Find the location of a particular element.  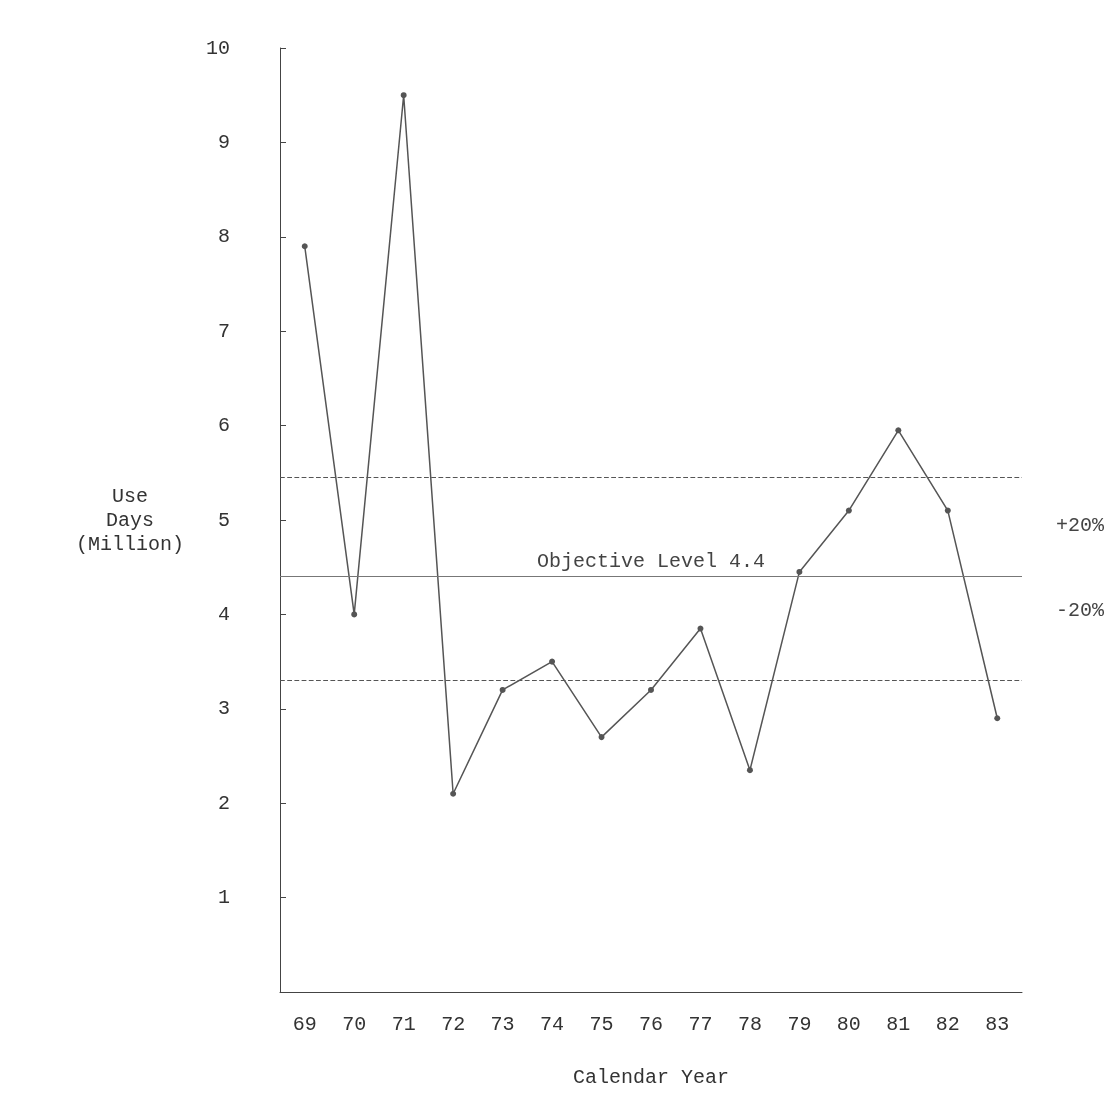

x-tick-label: 78 is located at coordinates (749, 1024).